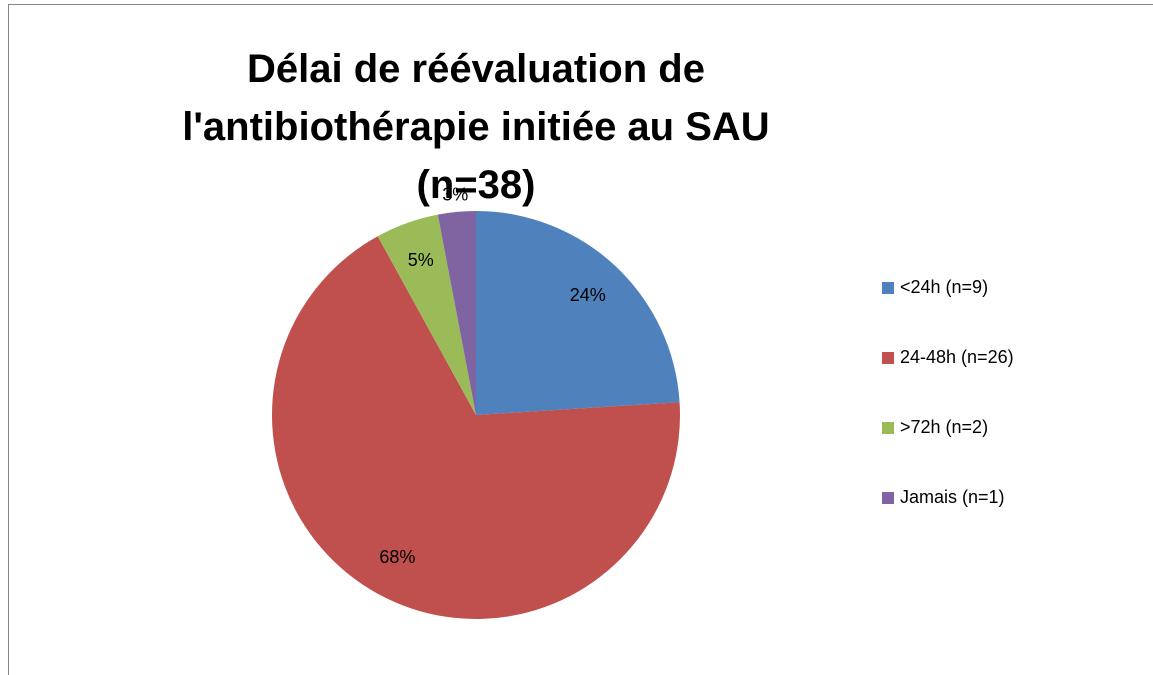  Describe the element at coordinates (588, 295) in the screenshot. I see `data-label: 24%` at that location.